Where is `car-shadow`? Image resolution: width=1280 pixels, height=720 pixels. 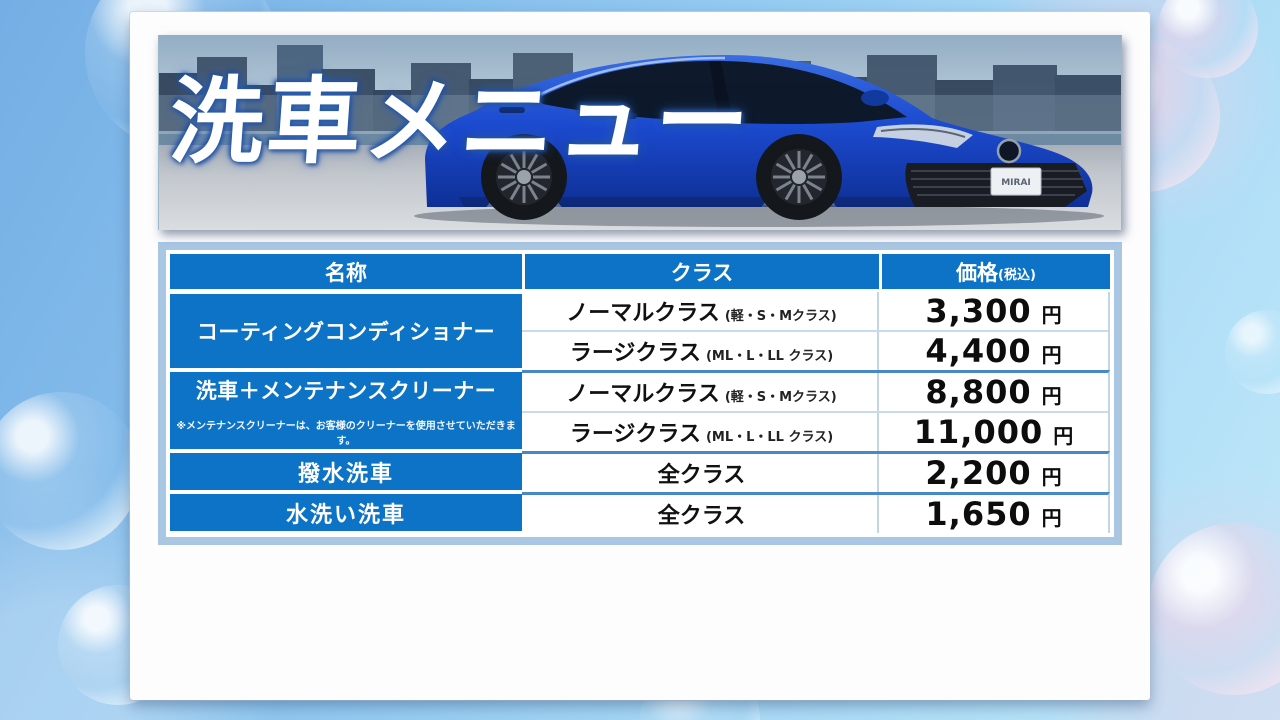
car-shadow is located at coordinates (759, 216).